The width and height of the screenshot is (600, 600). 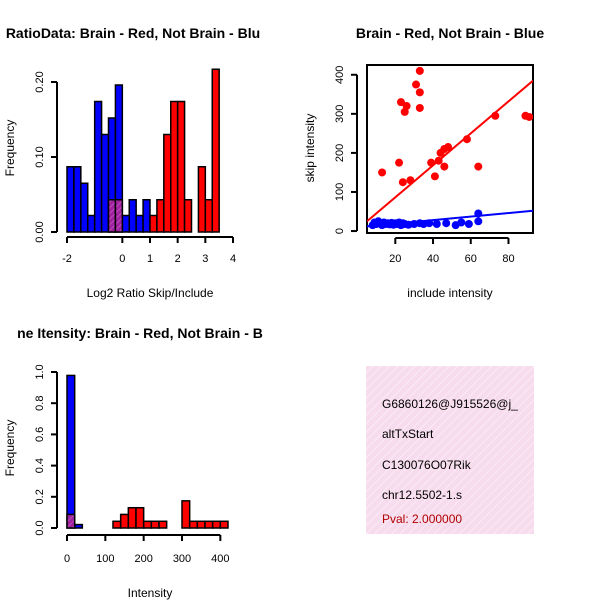 What do you see at coordinates (220, 559) in the screenshot?
I see `x-tick-label: 400` at bounding box center [220, 559].